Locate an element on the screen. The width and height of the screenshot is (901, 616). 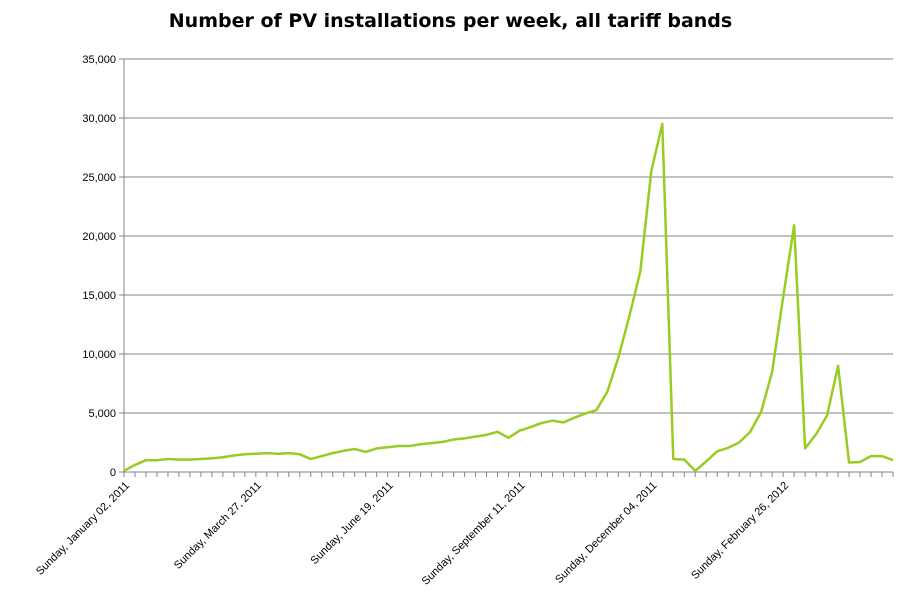
y-tick-label: 30,000 is located at coordinates (99, 119).